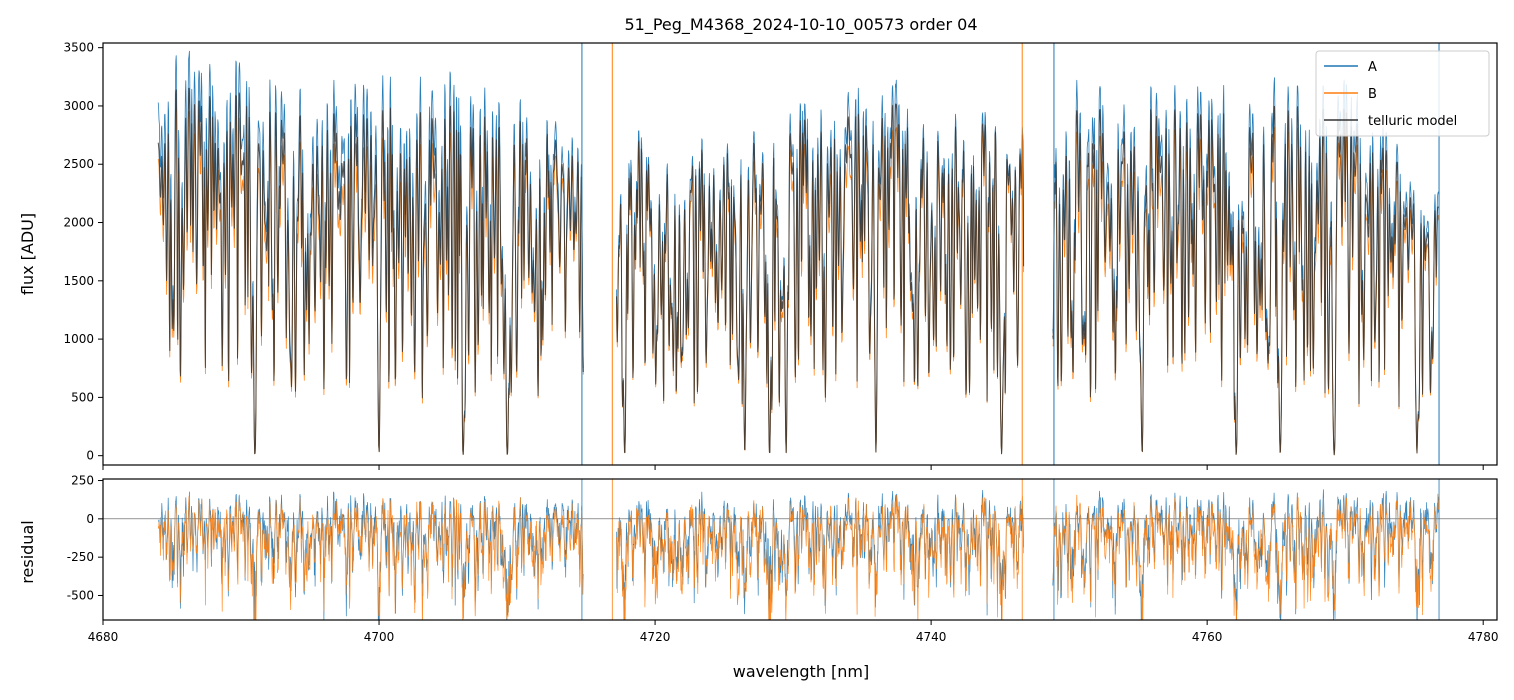 This screenshot has height=700, width=1514. What do you see at coordinates (78, 281) in the screenshot?
I see `flux-y-tick-label: 1500` at bounding box center [78, 281].